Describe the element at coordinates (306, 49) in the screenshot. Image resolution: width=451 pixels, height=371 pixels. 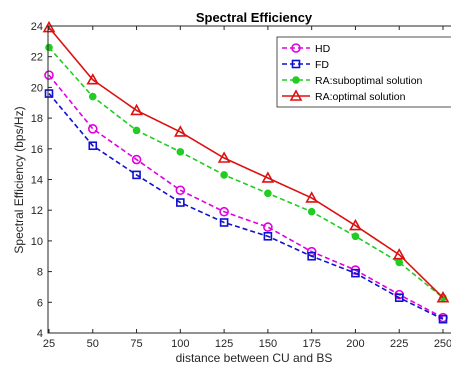
I see `legend-item: HD` at that location.